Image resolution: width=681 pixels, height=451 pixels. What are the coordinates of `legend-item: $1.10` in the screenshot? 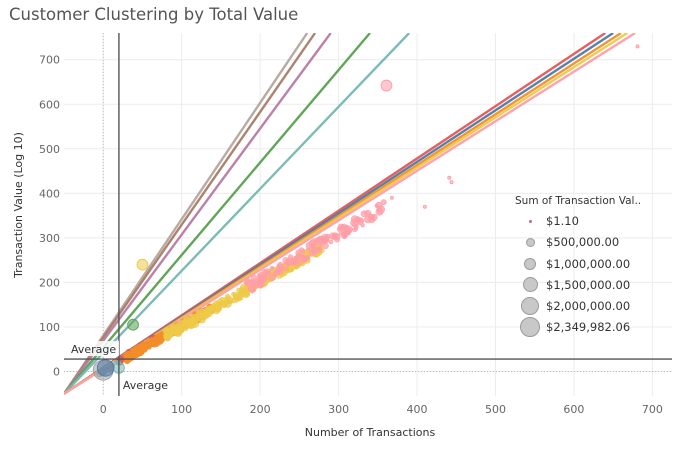 It's located at (596, 221).